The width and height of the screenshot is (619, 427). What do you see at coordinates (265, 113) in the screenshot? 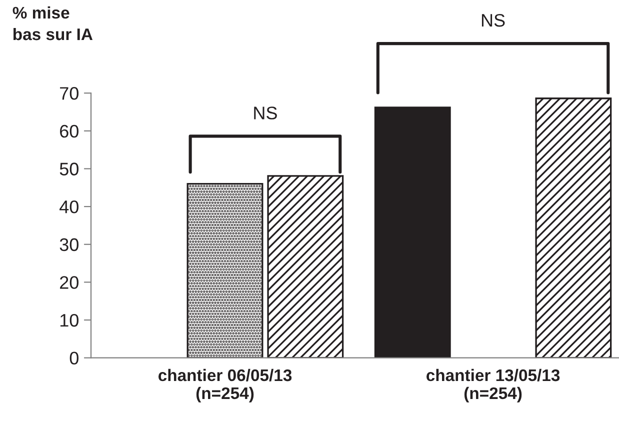
I see `annotation: NS` at bounding box center [265, 113].